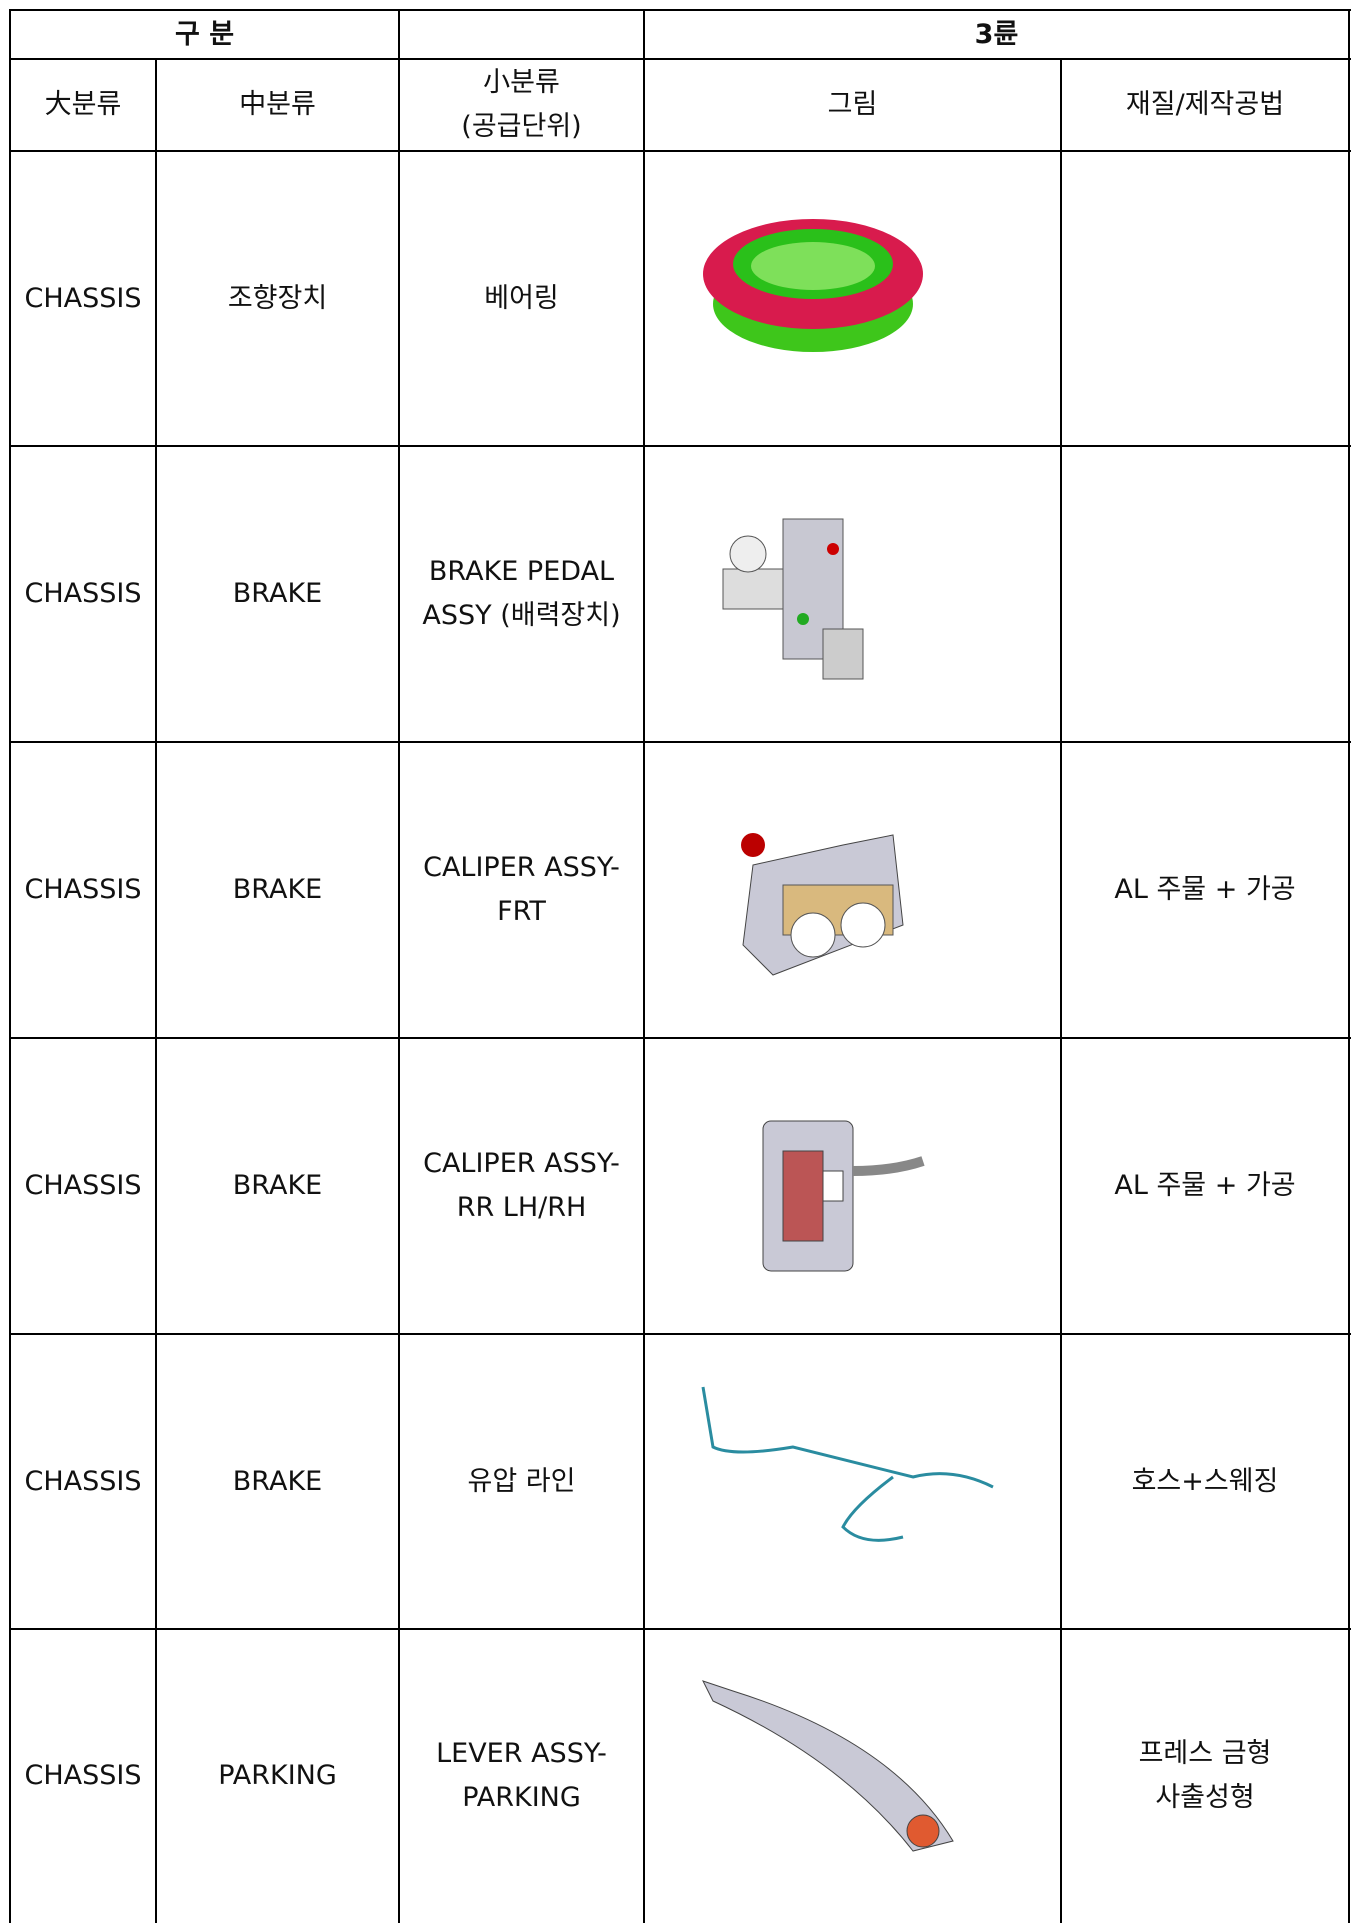 This screenshot has width=1356, height=1923. I want to click on text-line: RR LH/RH, so click(521, 1207).